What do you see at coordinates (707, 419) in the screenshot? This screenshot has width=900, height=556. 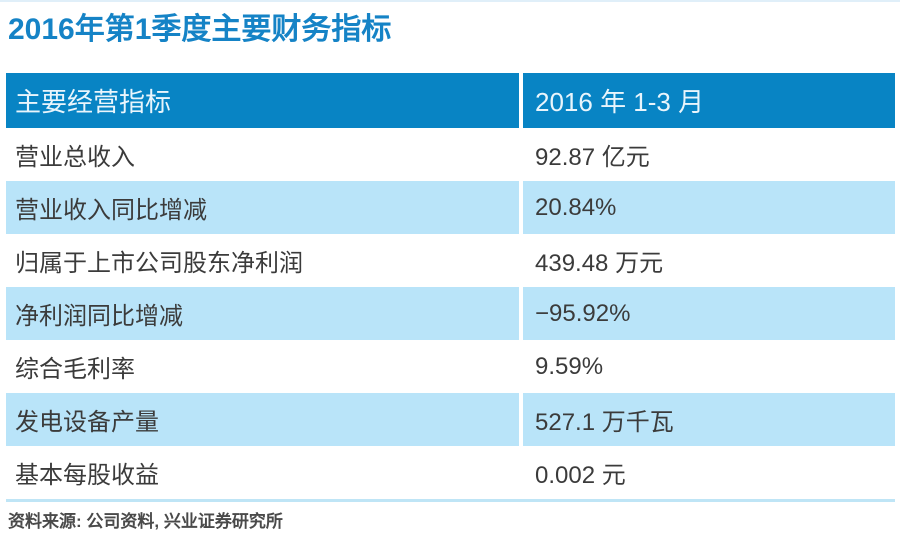 I see `row-value: 527.1 万千瓦` at bounding box center [707, 419].